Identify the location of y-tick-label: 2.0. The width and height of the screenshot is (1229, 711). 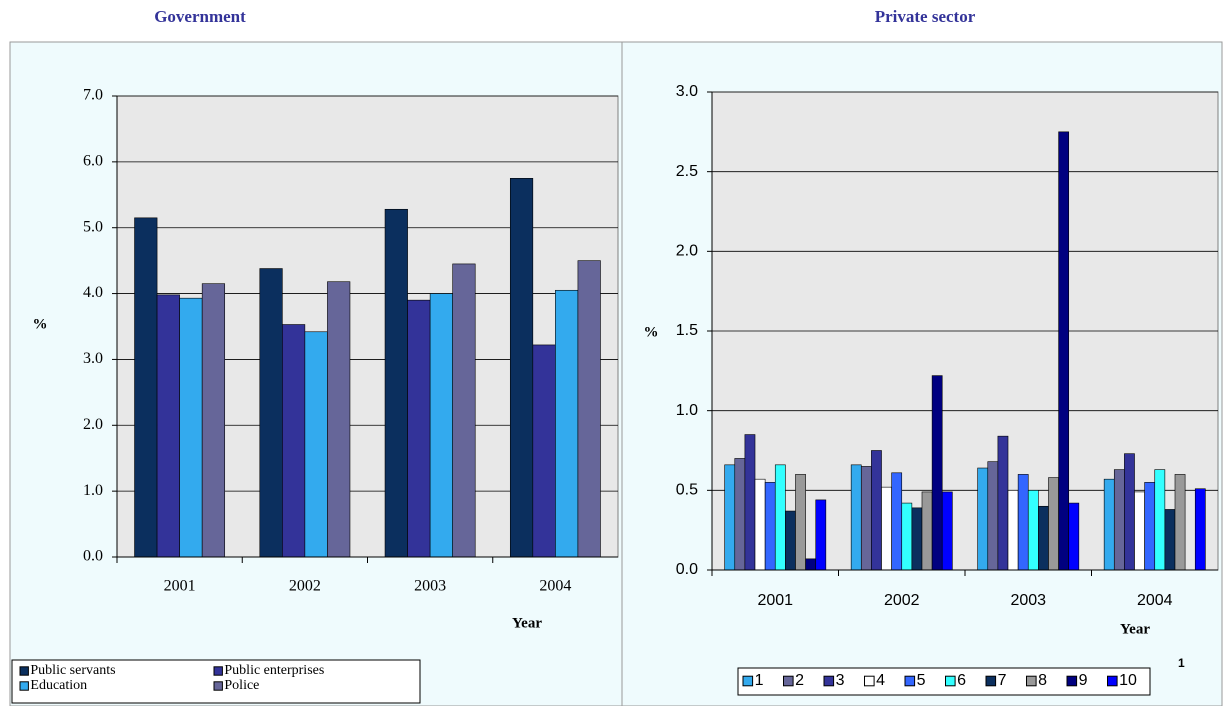
(687, 251).